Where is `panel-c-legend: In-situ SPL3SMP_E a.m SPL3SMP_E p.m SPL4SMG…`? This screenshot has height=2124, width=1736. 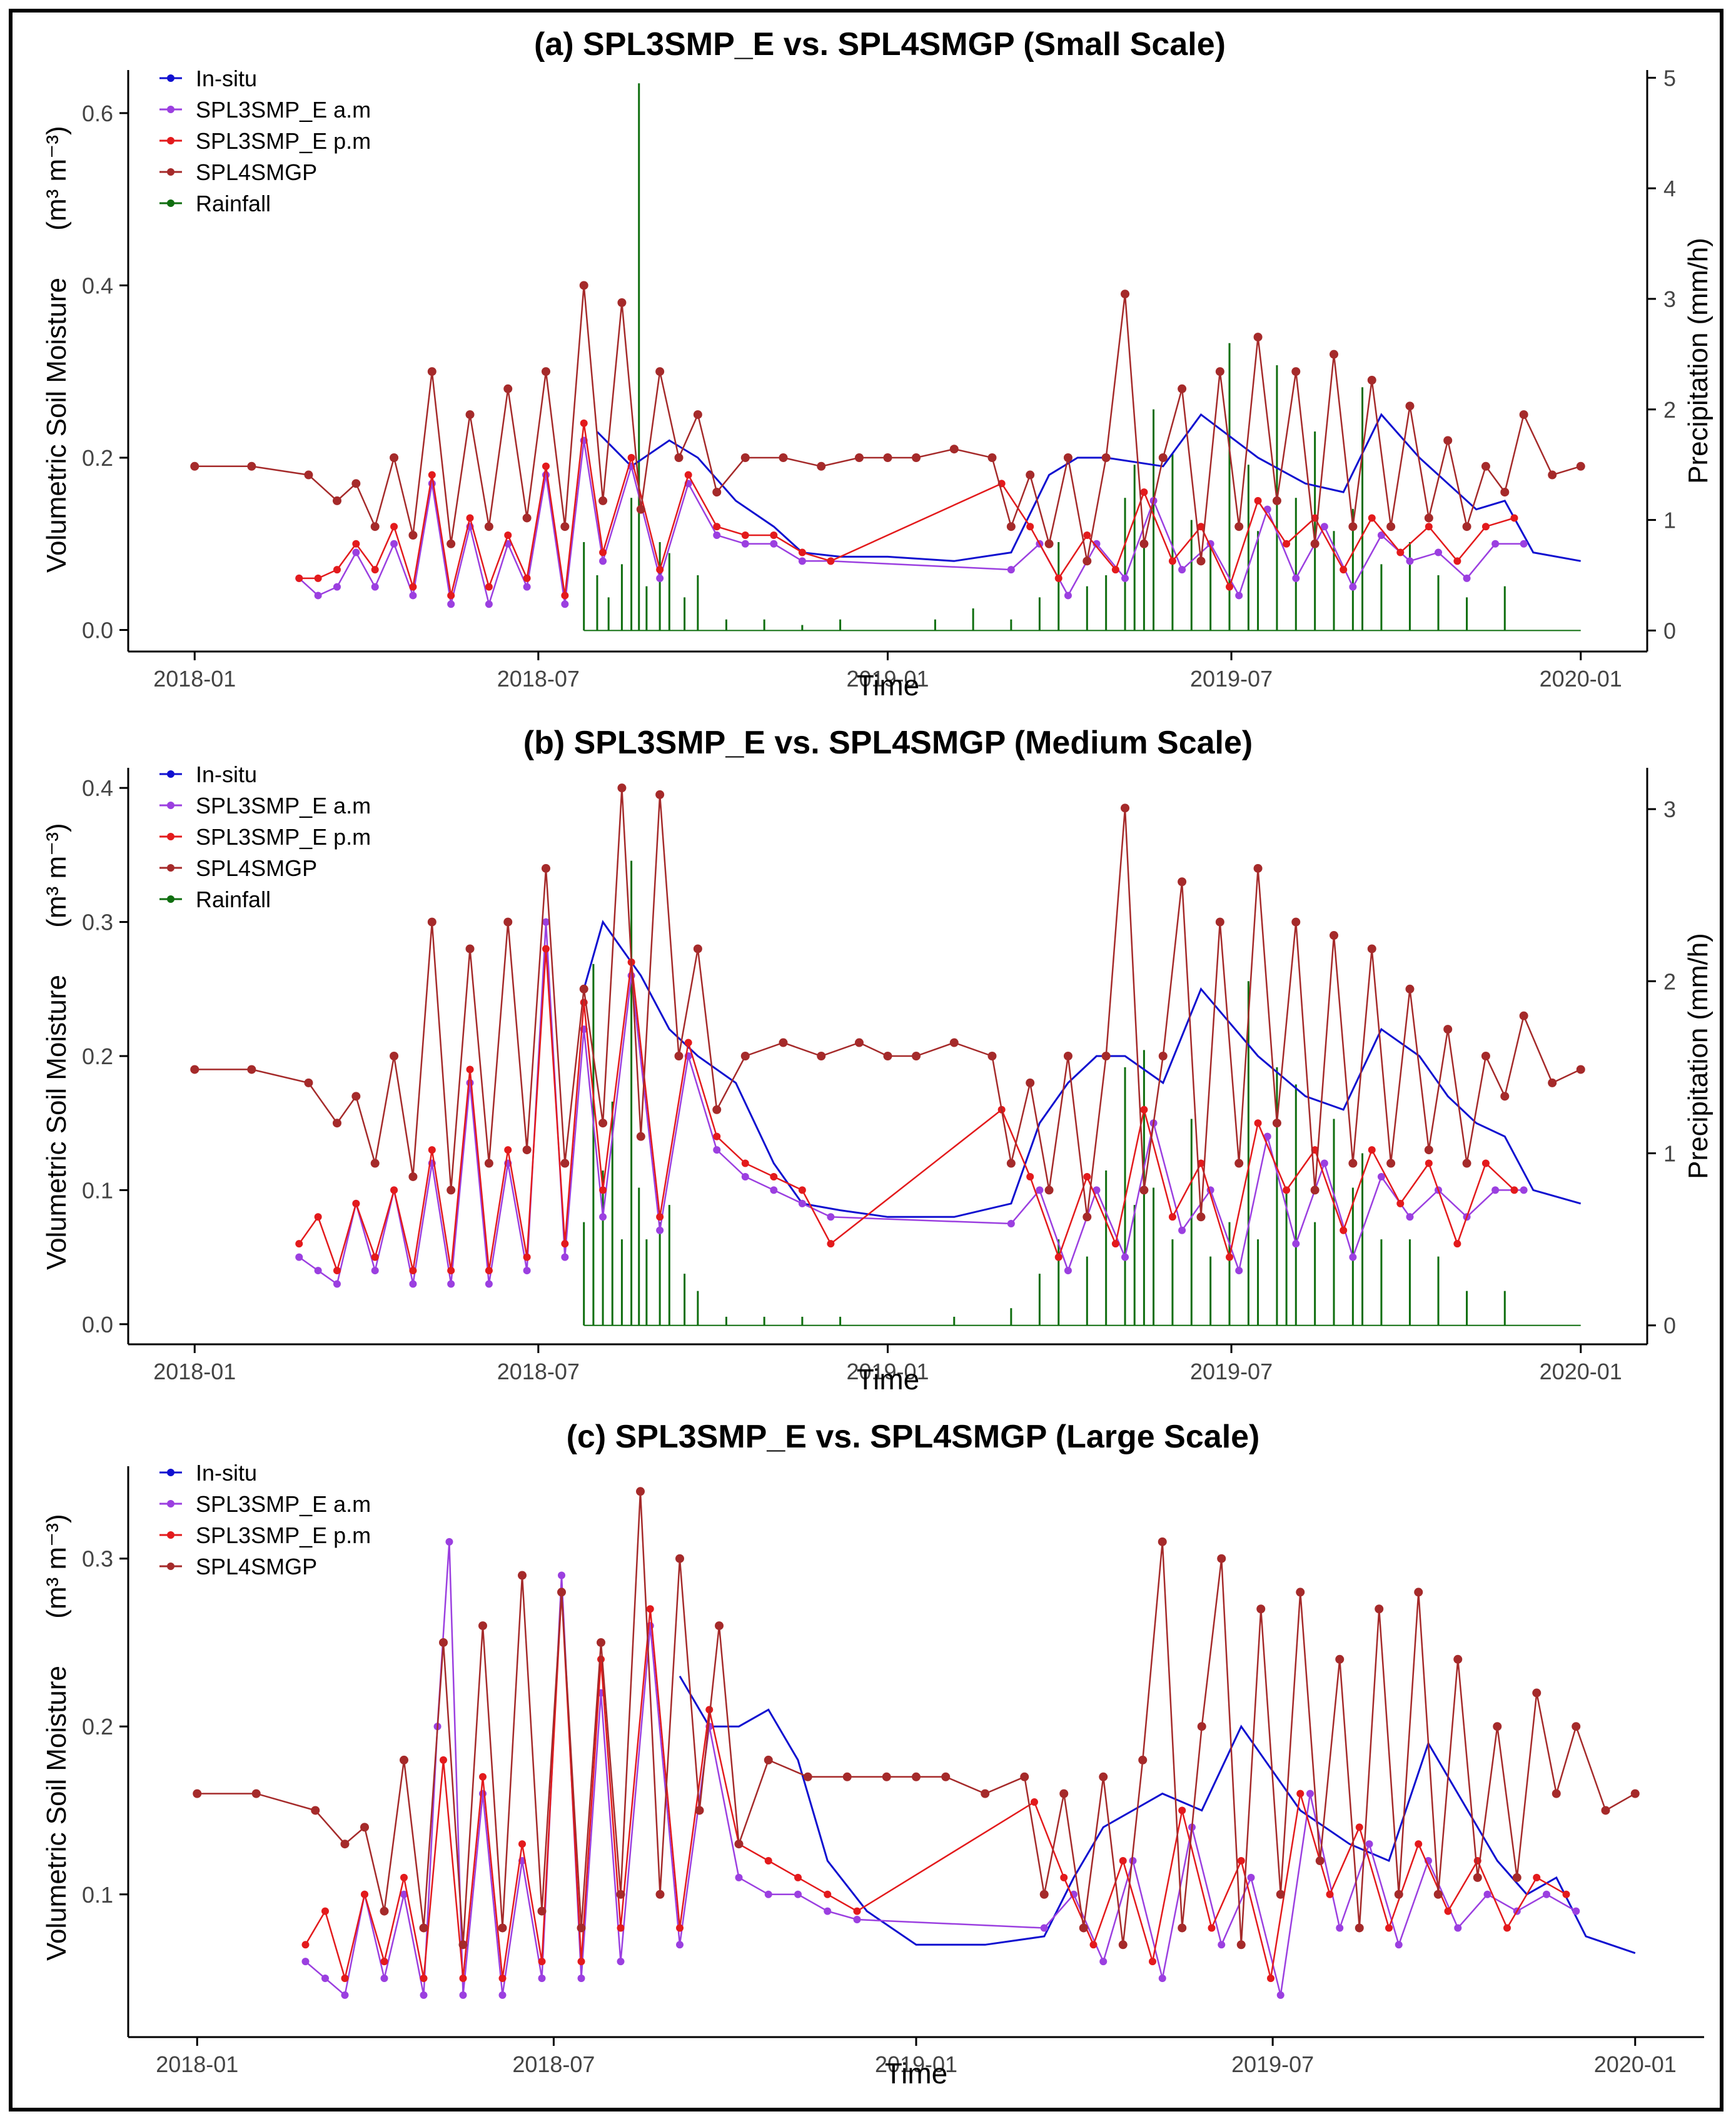
panel-c-legend: In-situ SPL3SMP_E a.m SPL3SMP_E p.m SPL4SMG… is located at coordinates (265, 1519).